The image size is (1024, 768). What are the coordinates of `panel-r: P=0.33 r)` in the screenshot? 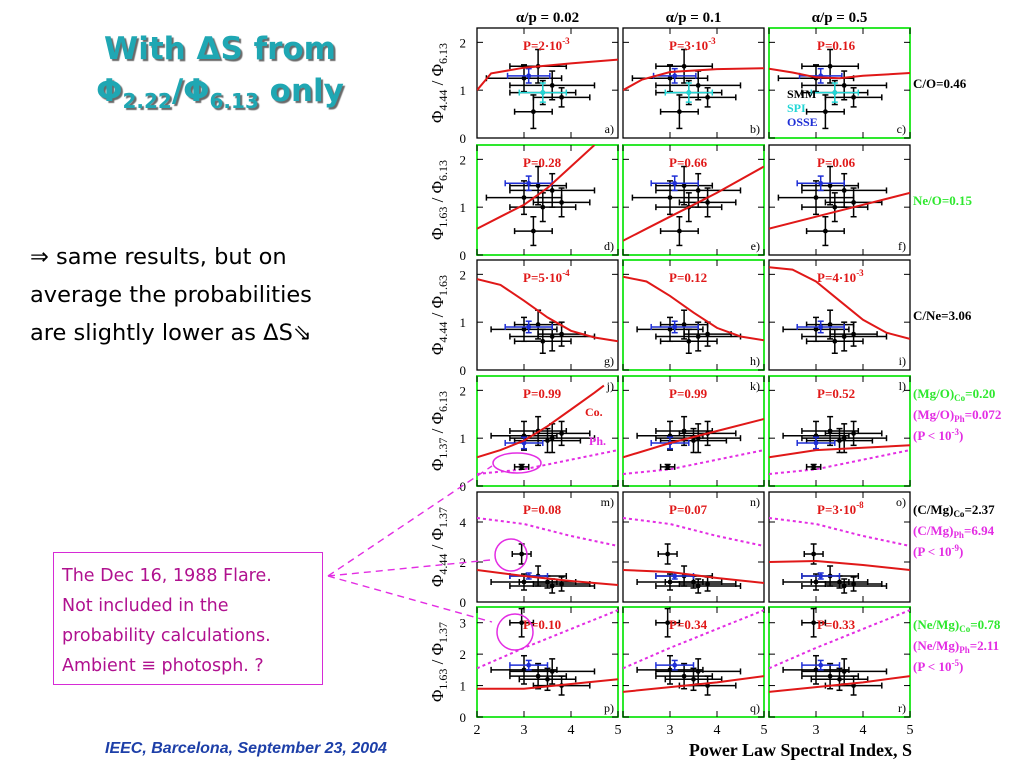 It's located at (839, 662).